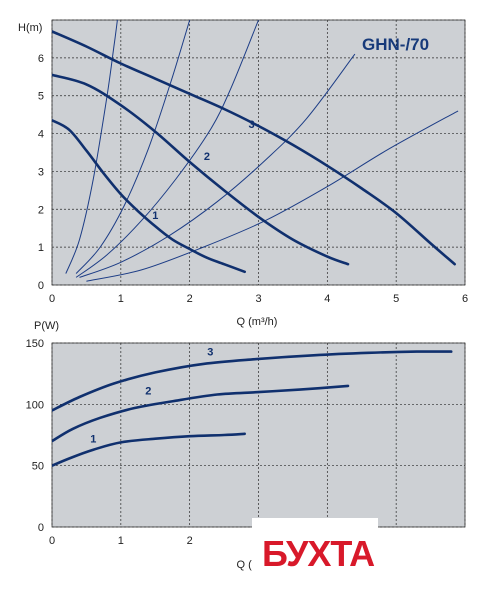 Image resolution: width=487 pixels, height=590 pixels. Describe the element at coordinates (258, 299) in the screenshot. I see `x-tick-label: 3` at that location.